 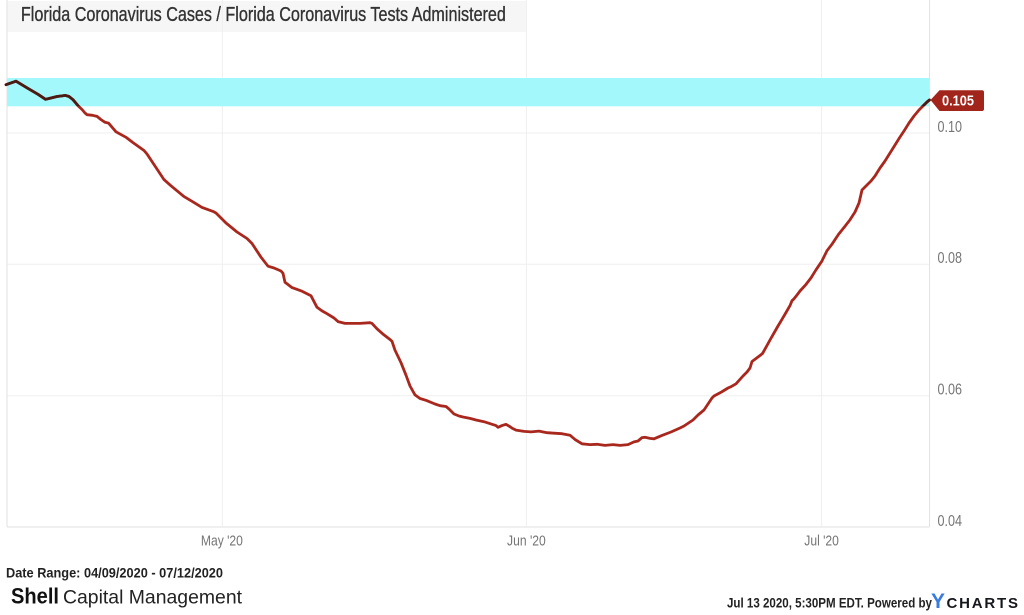 I want to click on svg-text:Date Range: 04/09/2020 - 07/12: Date Range: 04/09/2020 - 07/12/2020, so click(x=114, y=573).